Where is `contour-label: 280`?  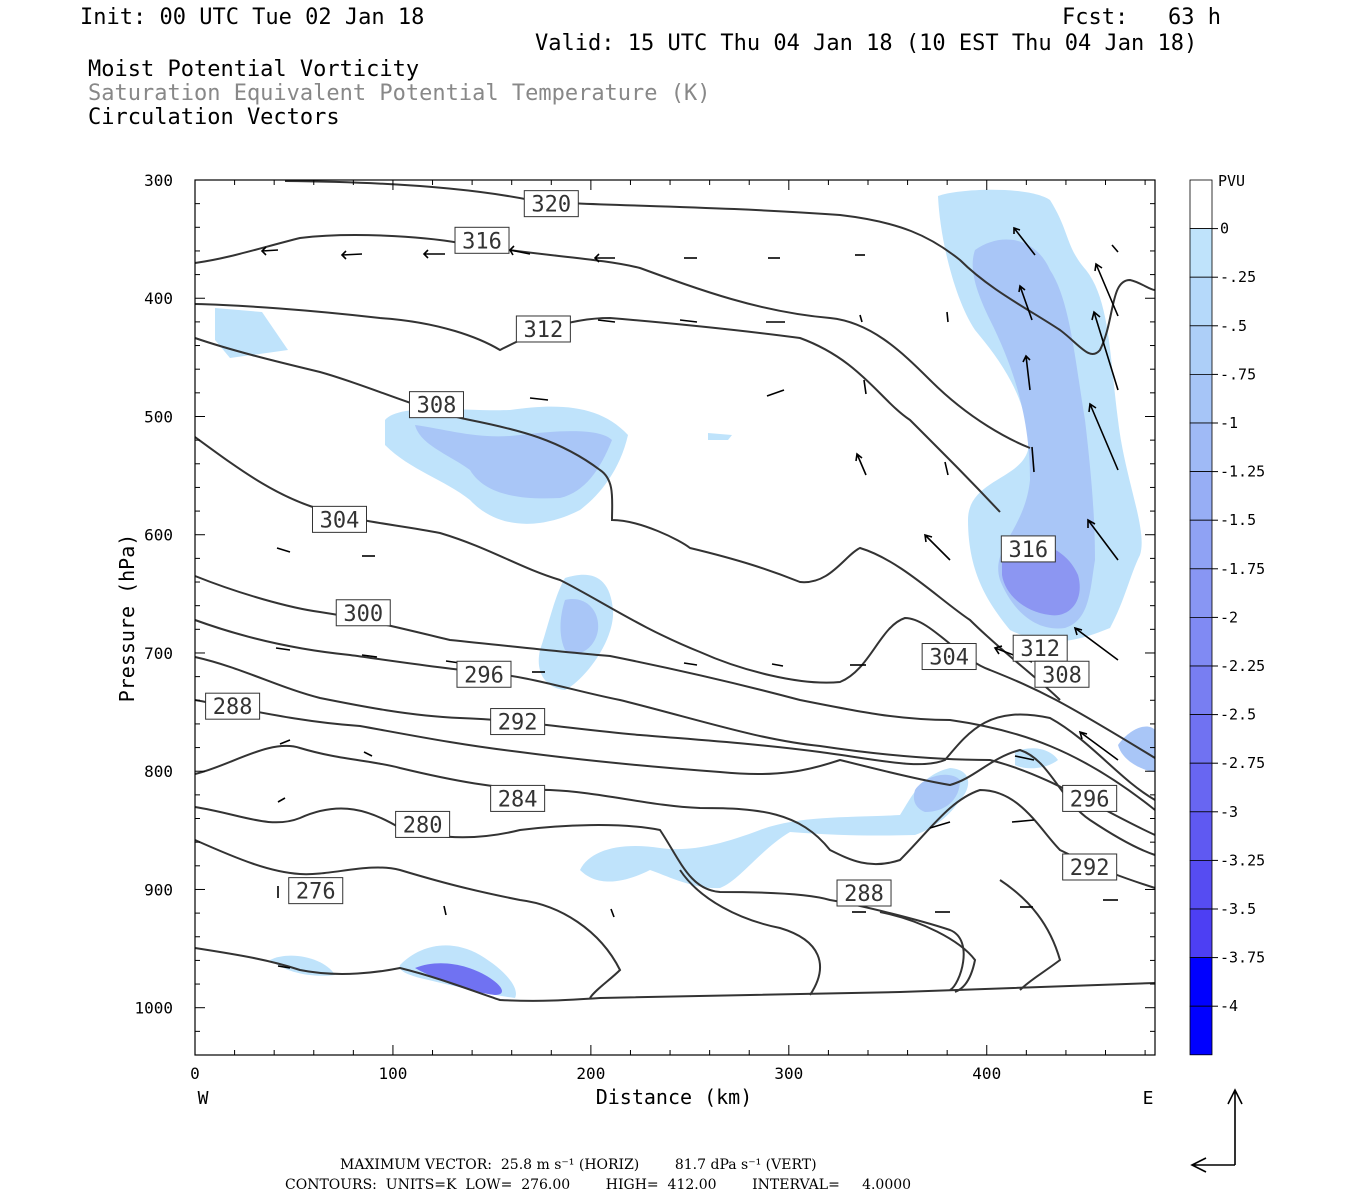
contour-label: 280 is located at coordinates (423, 824).